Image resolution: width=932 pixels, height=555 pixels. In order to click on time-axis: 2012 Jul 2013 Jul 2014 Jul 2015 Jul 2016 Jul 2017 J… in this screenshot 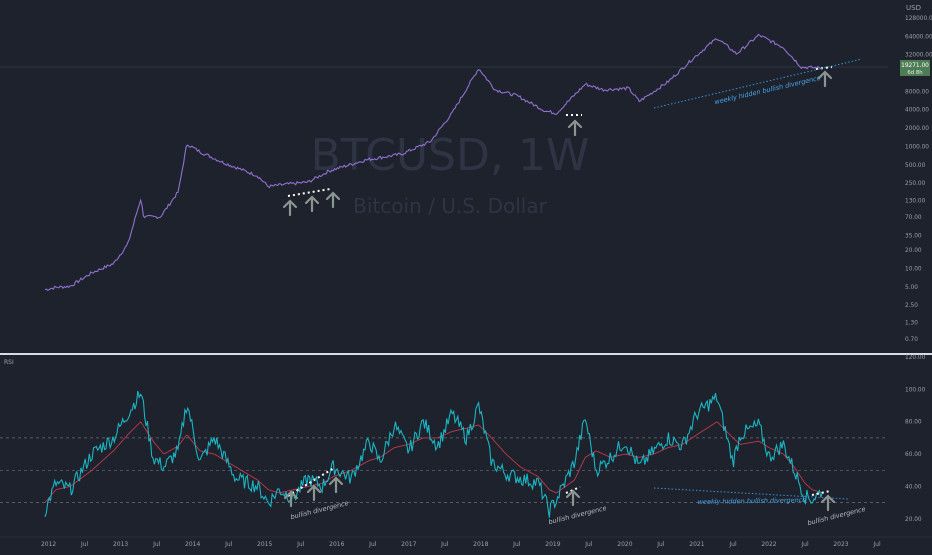, I will do `click(461, 544)`.